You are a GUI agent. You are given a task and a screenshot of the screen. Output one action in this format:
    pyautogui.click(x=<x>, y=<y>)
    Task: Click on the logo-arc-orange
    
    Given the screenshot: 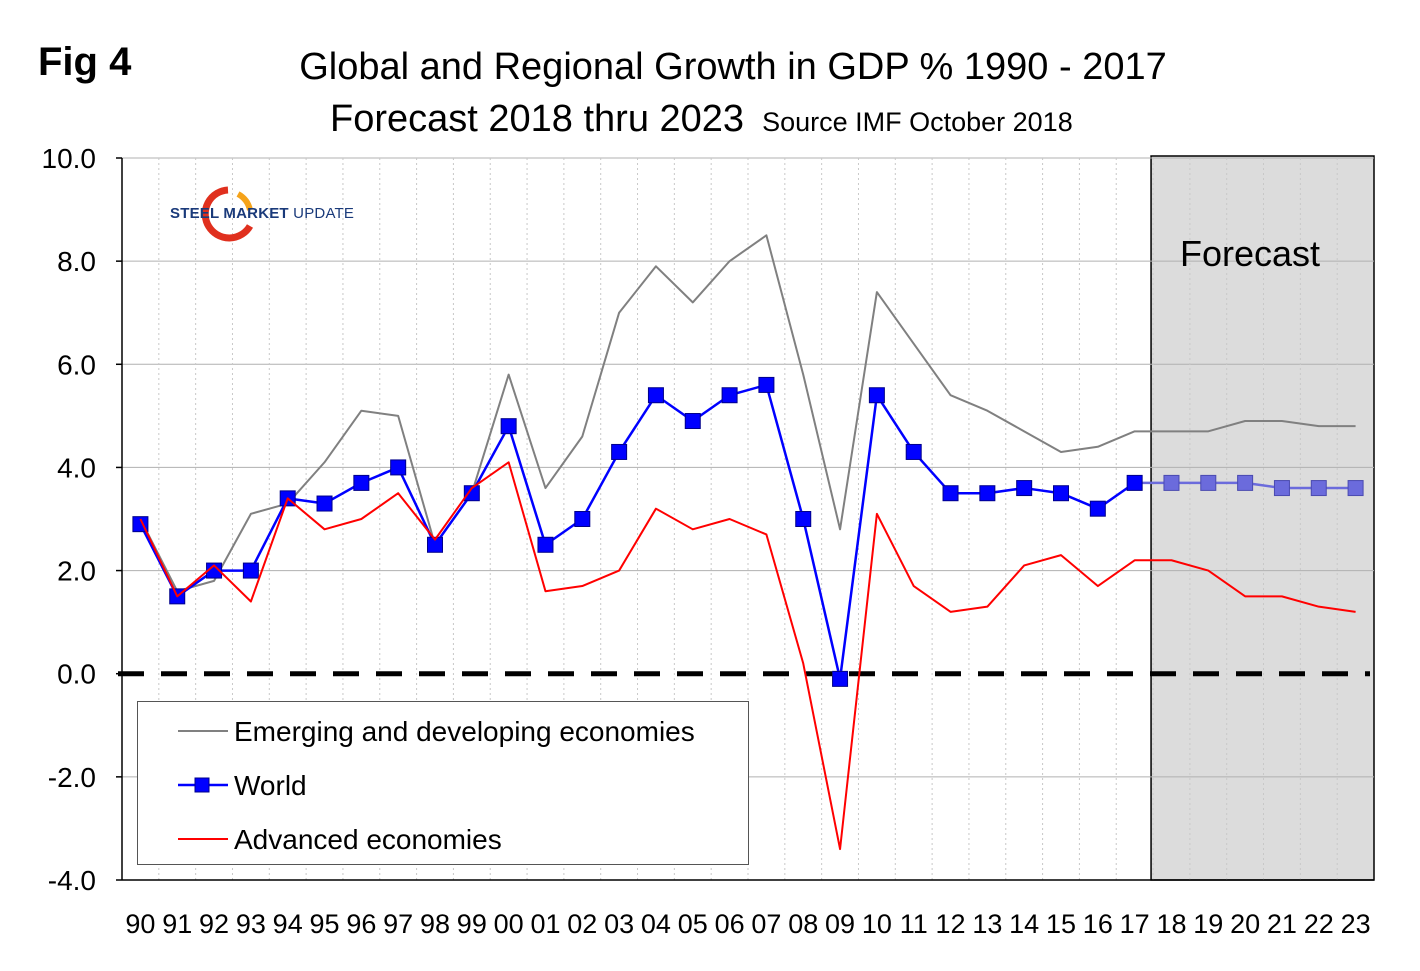 What is the action you would take?
    pyautogui.click(x=244, y=201)
    